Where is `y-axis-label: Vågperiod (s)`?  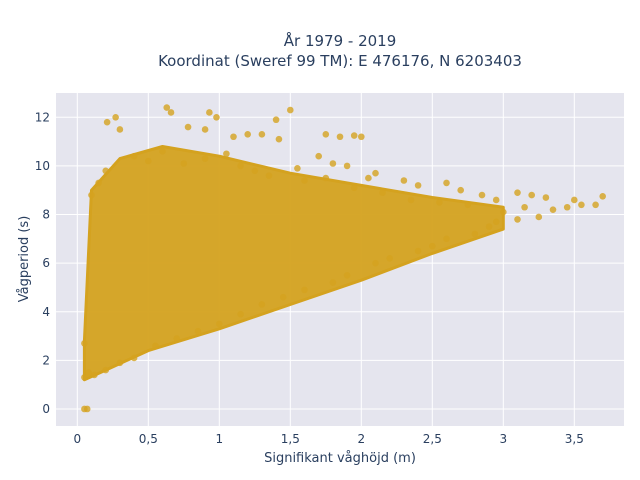 y-axis-label: Vågperiod (s) is located at coordinates (24, 259).